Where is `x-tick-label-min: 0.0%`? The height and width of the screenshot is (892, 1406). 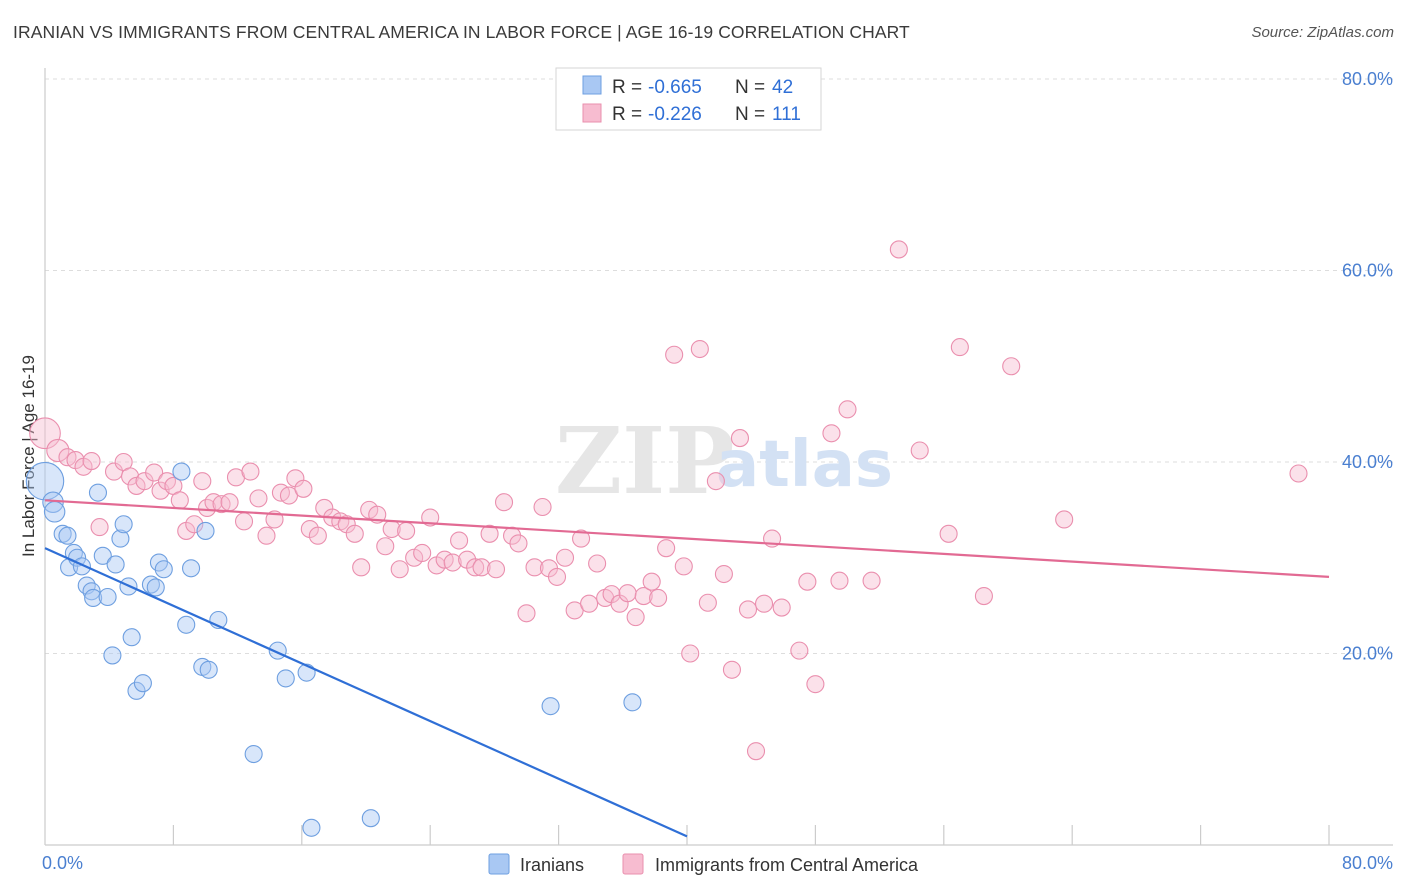 x-tick-label-min: 0.0% is located at coordinates (62, 863).